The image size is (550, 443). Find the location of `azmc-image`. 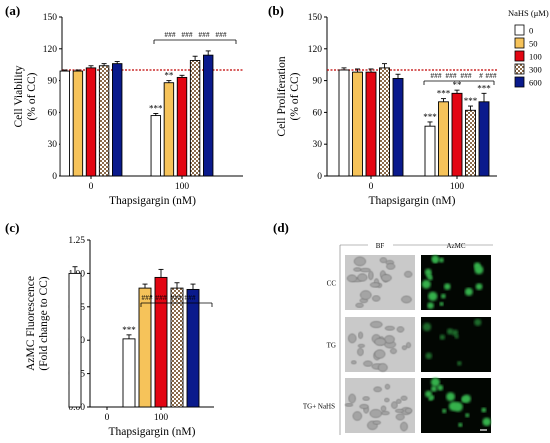

azmc-image is located at coordinates (456, 405).